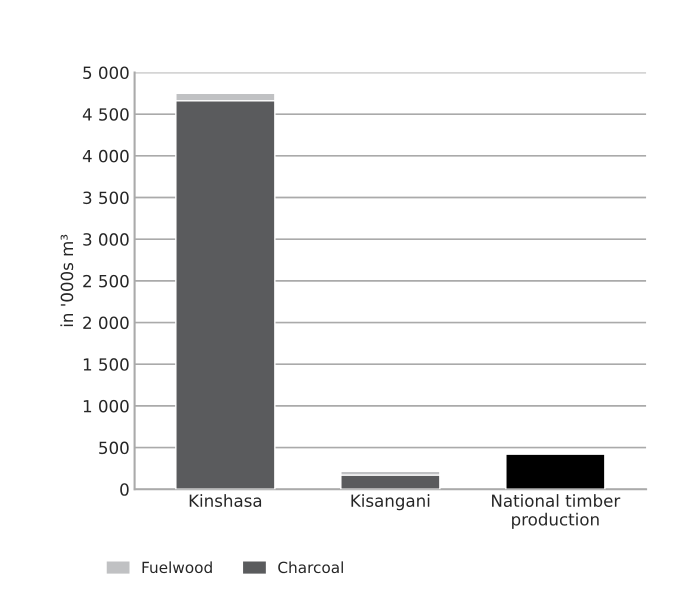  I want to click on x-tick-label: National timber production, so click(556, 511).